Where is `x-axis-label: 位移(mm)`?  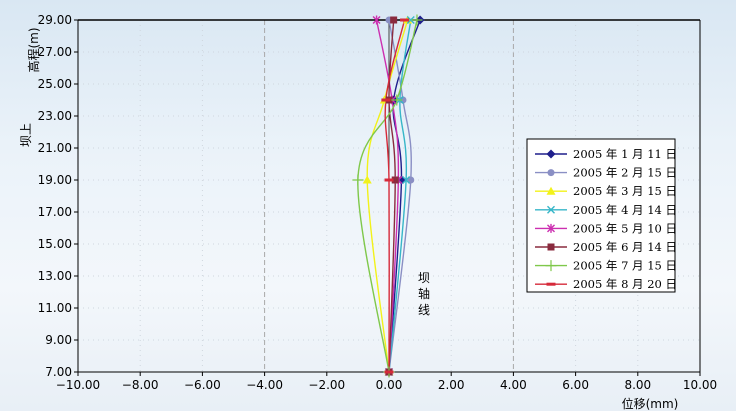
x-axis-label: 位移(mm) is located at coordinates (650, 403).